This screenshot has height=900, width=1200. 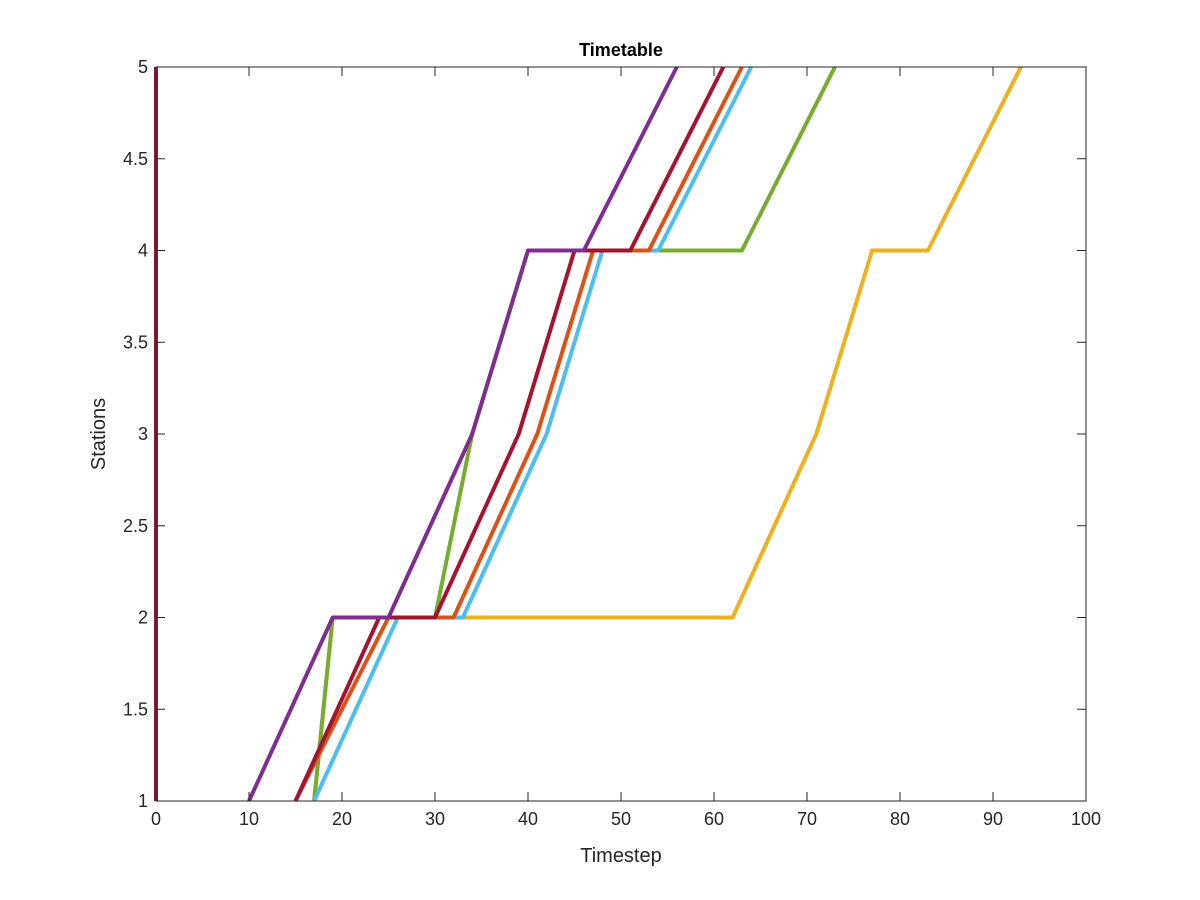 I want to click on x-tick-label: 40, so click(x=528, y=819).